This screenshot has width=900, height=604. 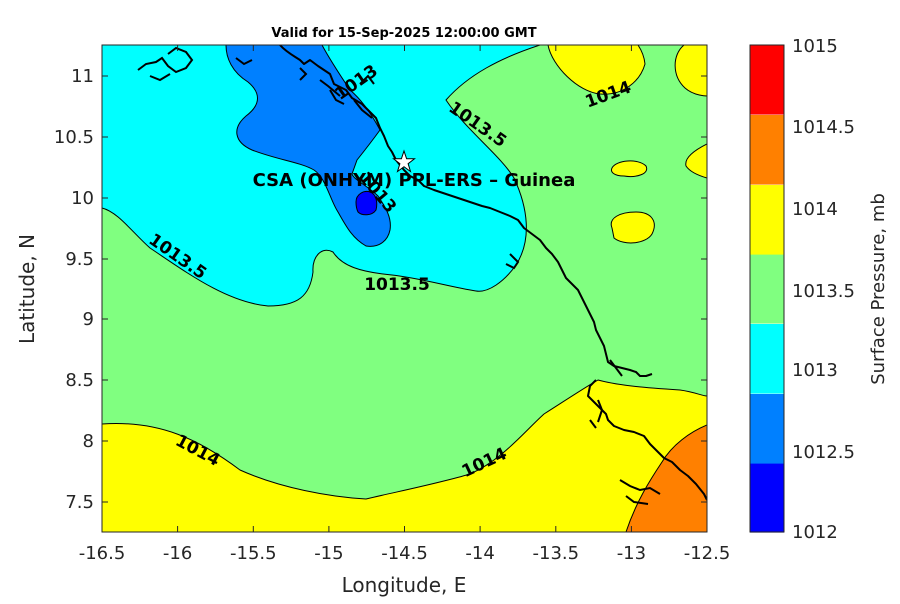 I want to click on x-tick-label: -15.5, so click(x=253, y=553).